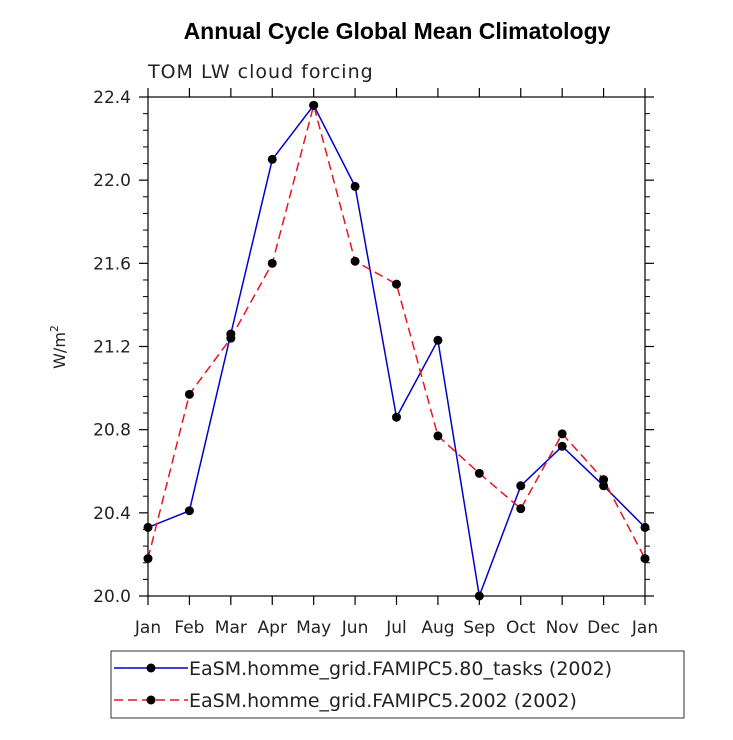 The width and height of the screenshot is (733, 740). Describe the element at coordinates (355, 628) in the screenshot. I see `x-tick-label: Jun` at that location.